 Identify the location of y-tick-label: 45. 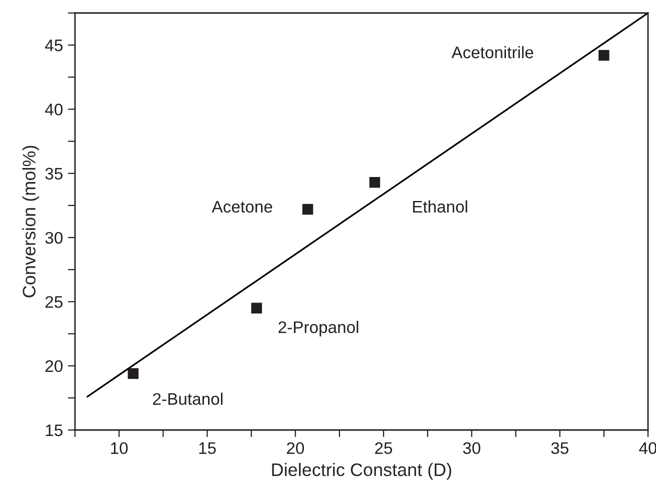
(53, 46).